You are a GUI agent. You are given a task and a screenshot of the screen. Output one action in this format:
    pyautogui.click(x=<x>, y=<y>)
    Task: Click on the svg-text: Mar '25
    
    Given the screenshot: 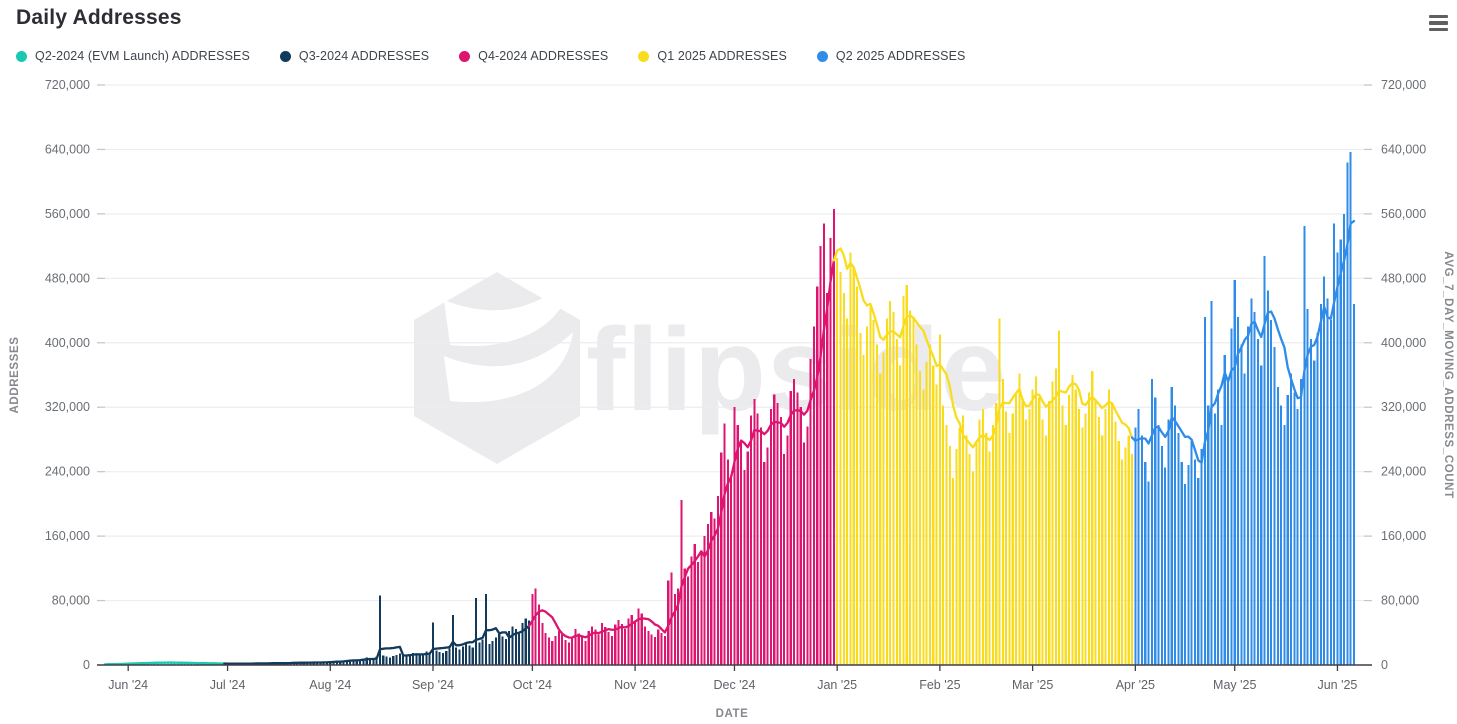 What is the action you would take?
    pyautogui.click(x=1032, y=685)
    